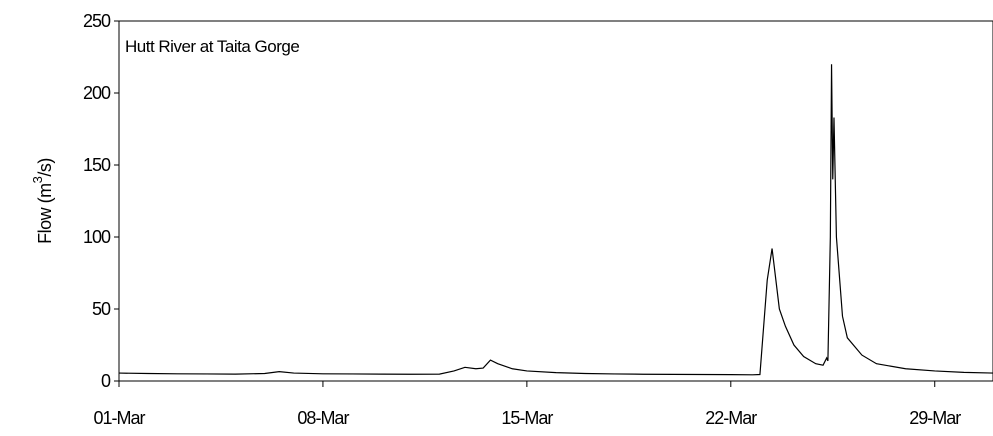 This screenshot has height=436, width=993. What do you see at coordinates (101, 309) in the screenshot?
I see `y-tick-label: 50` at bounding box center [101, 309].